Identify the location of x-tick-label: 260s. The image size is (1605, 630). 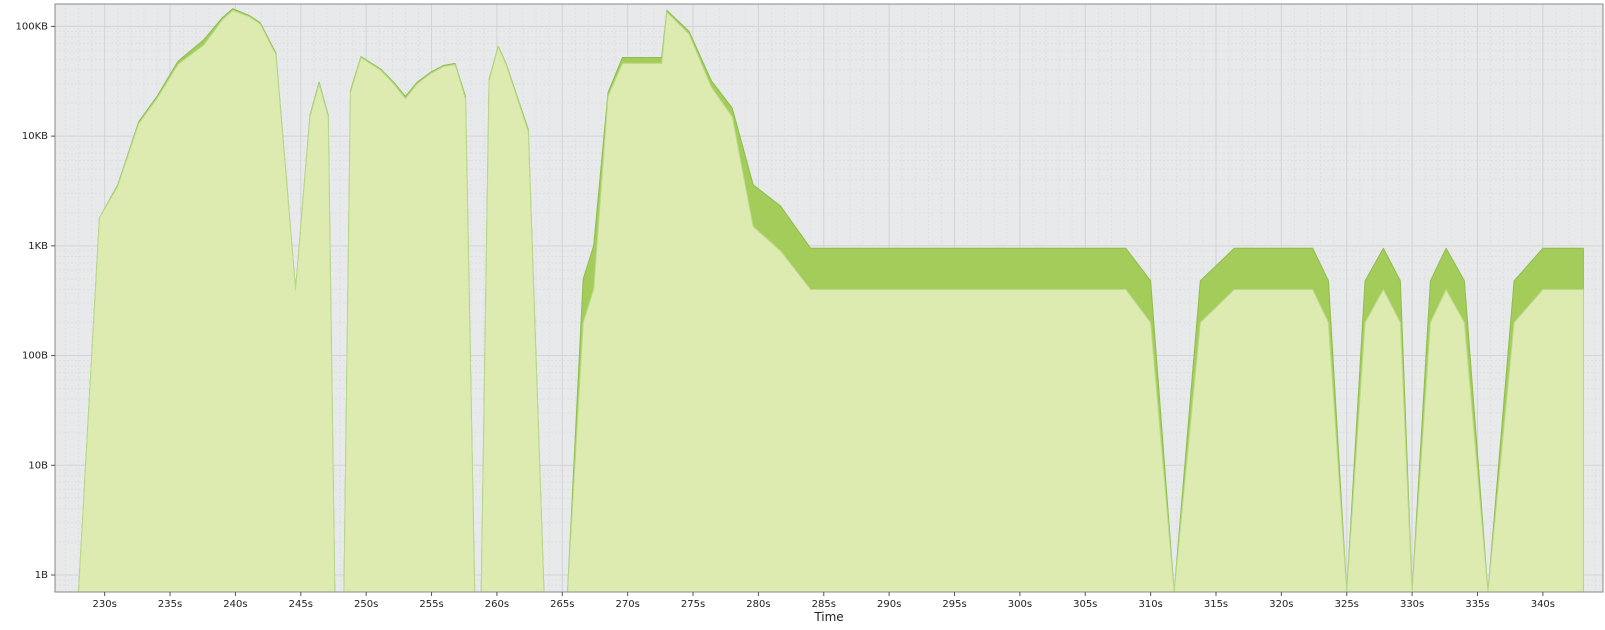
(497, 604).